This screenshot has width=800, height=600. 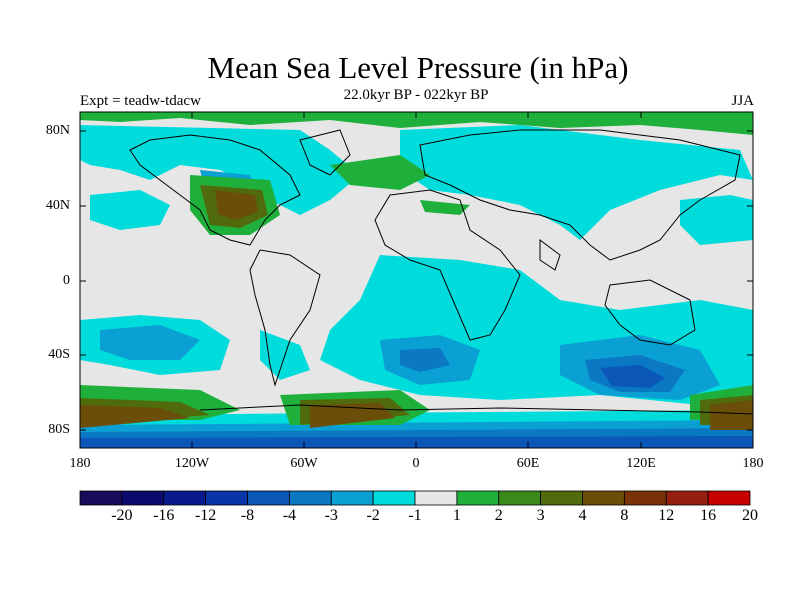 I want to click on lon-label-60e: 60E, so click(x=528, y=463).